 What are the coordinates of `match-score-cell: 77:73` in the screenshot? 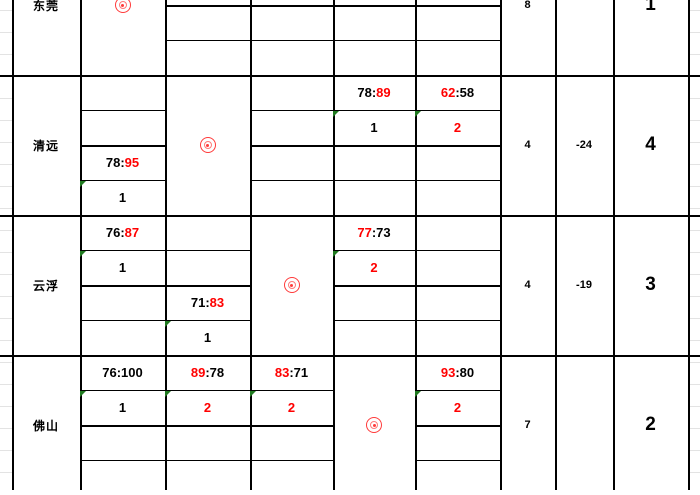 It's located at (374, 232).